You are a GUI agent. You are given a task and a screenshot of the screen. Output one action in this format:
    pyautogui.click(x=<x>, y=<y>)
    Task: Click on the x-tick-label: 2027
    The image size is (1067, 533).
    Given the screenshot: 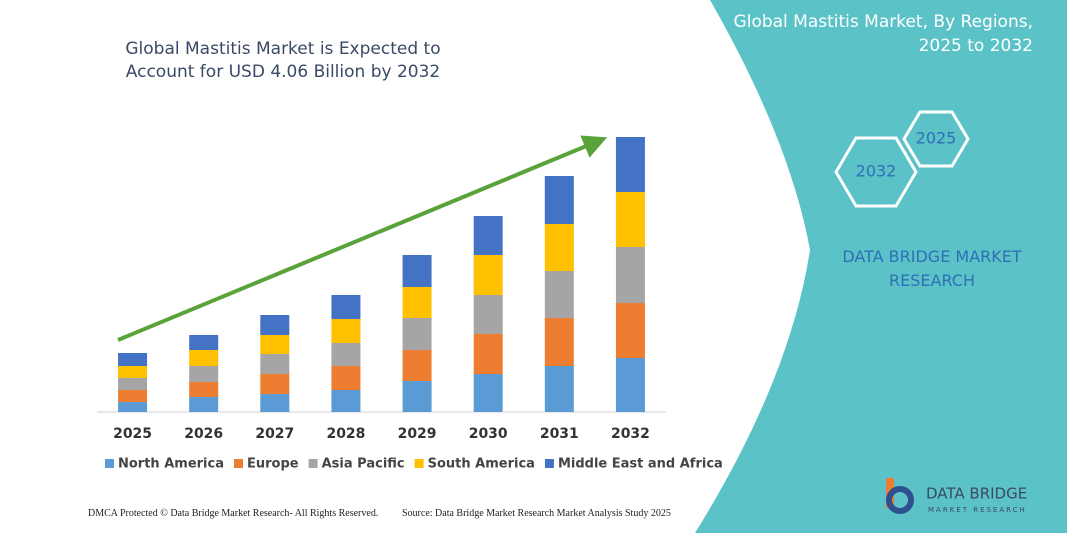 What is the action you would take?
    pyautogui.click(x=274, y=434)
    